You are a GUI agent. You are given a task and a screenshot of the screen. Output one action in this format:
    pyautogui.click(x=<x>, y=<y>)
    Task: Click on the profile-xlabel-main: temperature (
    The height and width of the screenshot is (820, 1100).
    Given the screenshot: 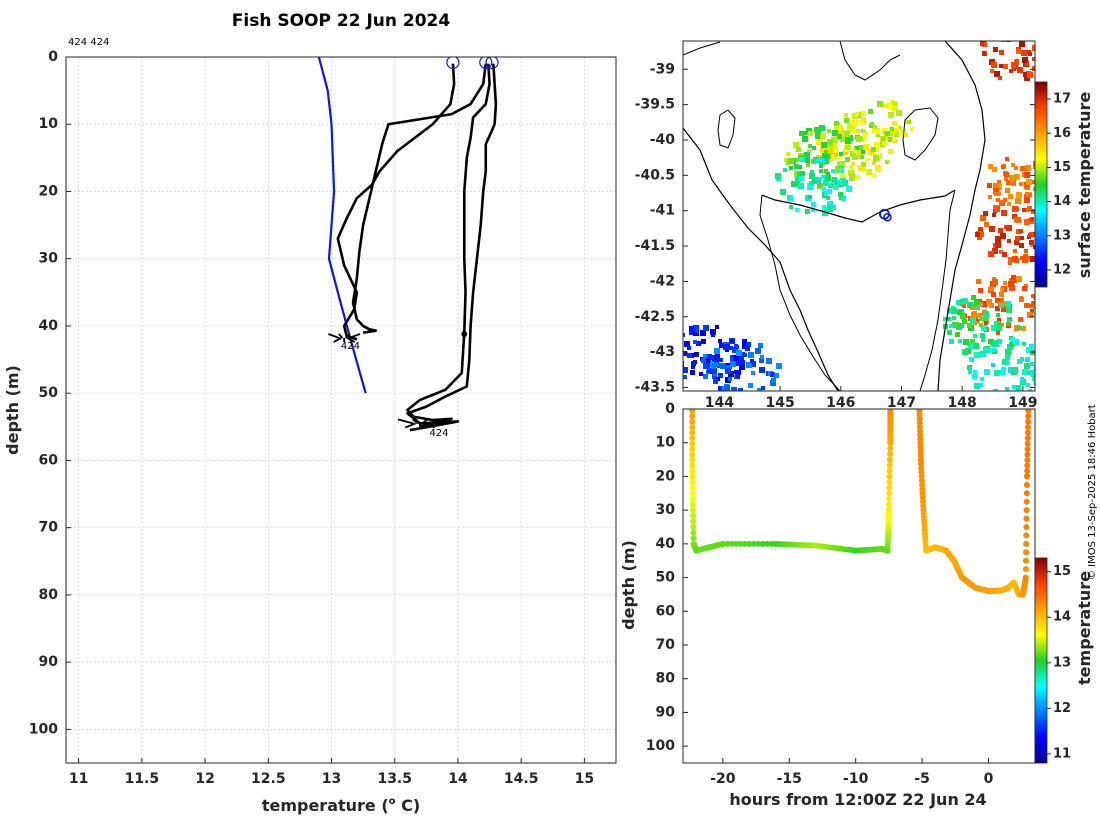 What is the action you would take?
    pyautogui.click(x=325, y=805)
    